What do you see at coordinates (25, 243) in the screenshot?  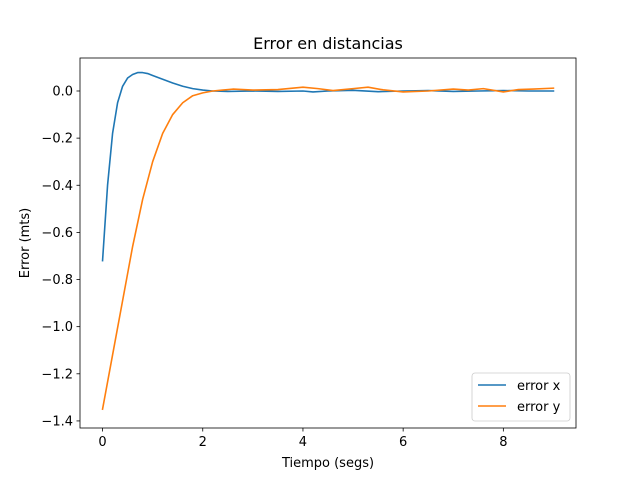 I see `y-axis-label: Error (mts)` at bounding box center [25, 243].